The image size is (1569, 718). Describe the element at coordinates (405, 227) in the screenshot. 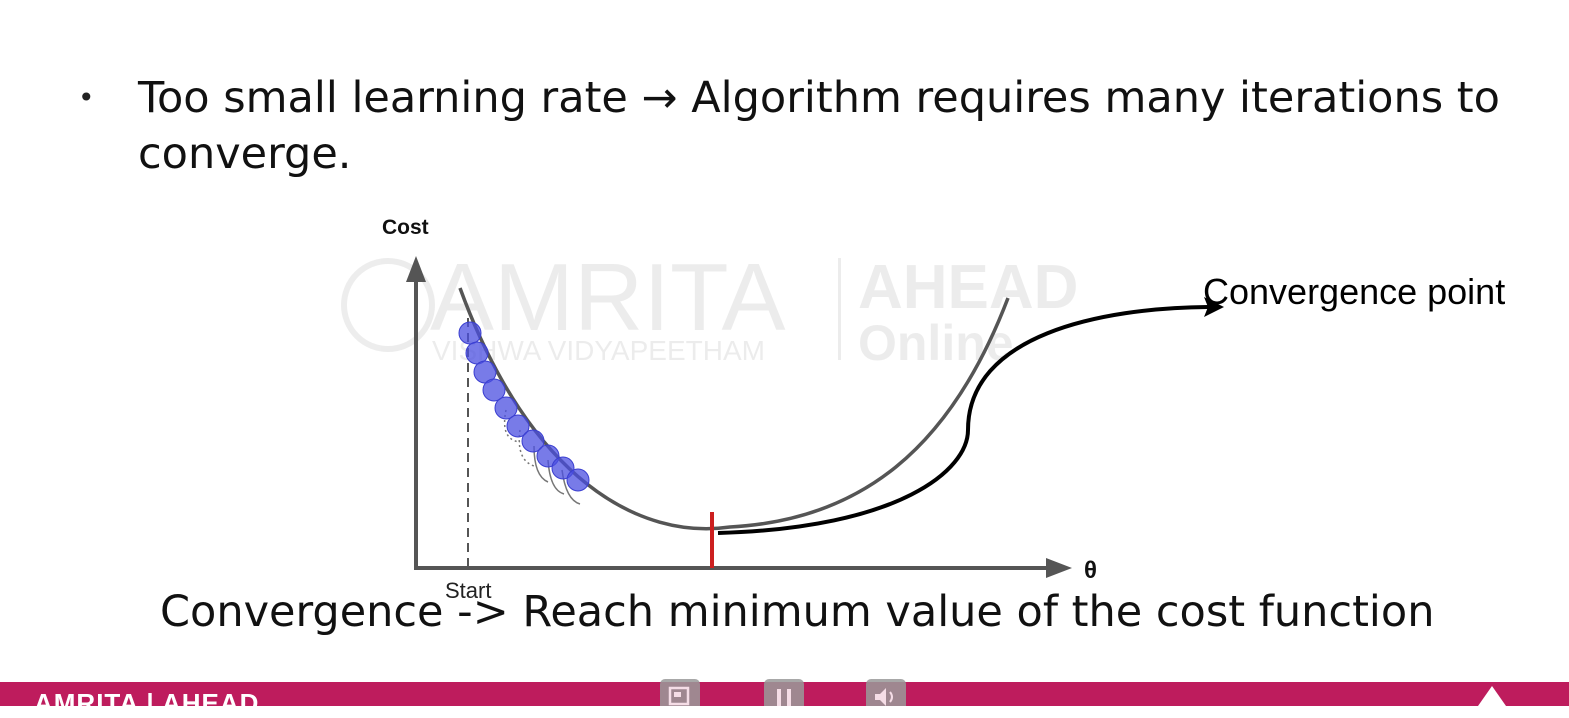

I see `y-axis-label: Cost` at that location.